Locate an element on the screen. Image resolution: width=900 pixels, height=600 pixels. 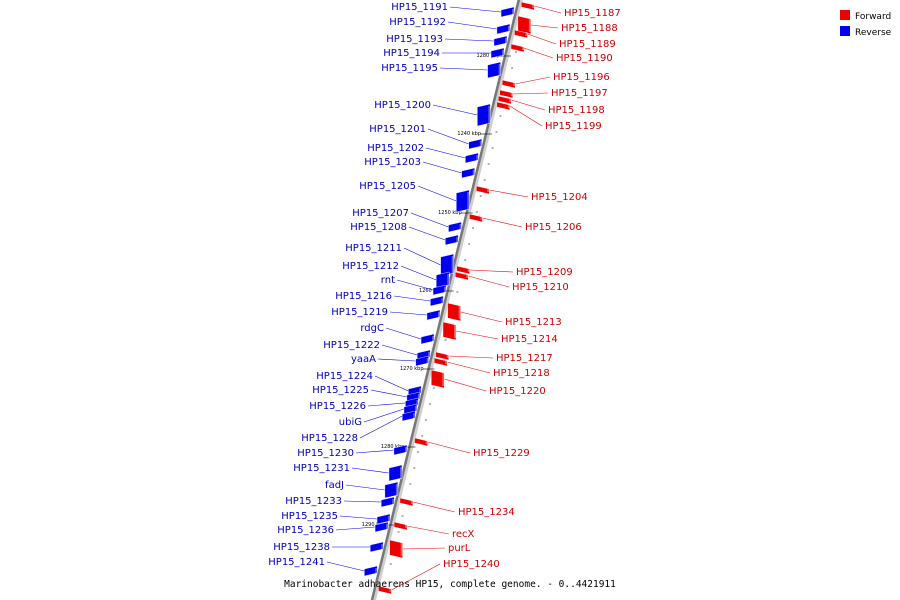
reverse-gene-label: HP15_1193 is located at coordinates (414, 39).